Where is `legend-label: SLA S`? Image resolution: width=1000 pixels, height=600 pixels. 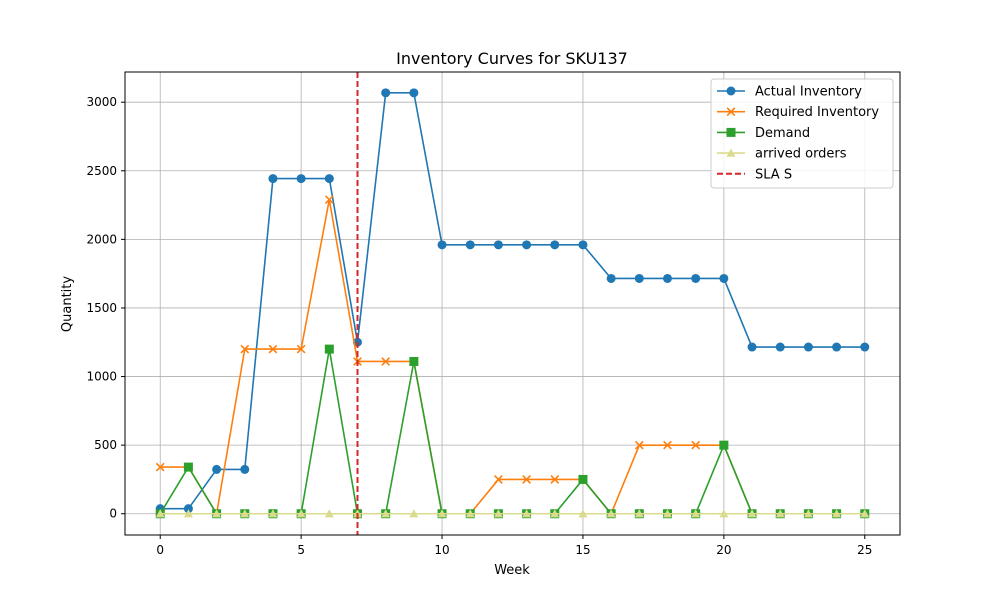 legend-label: SLA S is located at coordinates (773, 174).